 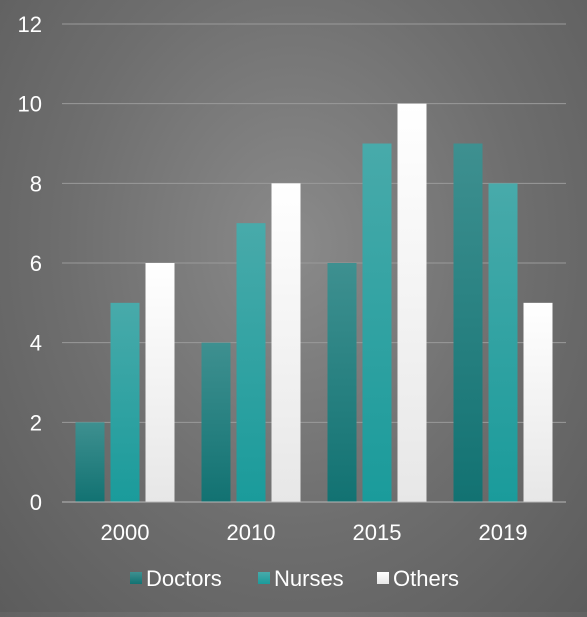 I want to click on bar-doctors-2015, so click(x=342, y=382).